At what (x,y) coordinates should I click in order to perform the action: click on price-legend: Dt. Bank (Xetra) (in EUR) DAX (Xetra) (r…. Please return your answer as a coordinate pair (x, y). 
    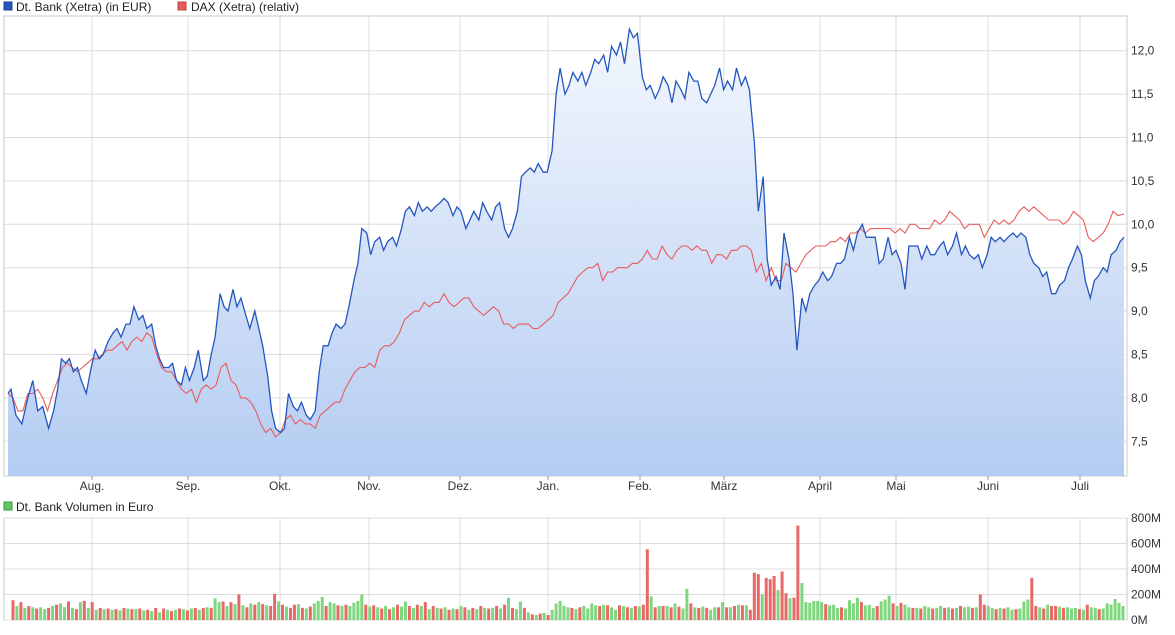
    Looking at the image, I should click on (151, 7).